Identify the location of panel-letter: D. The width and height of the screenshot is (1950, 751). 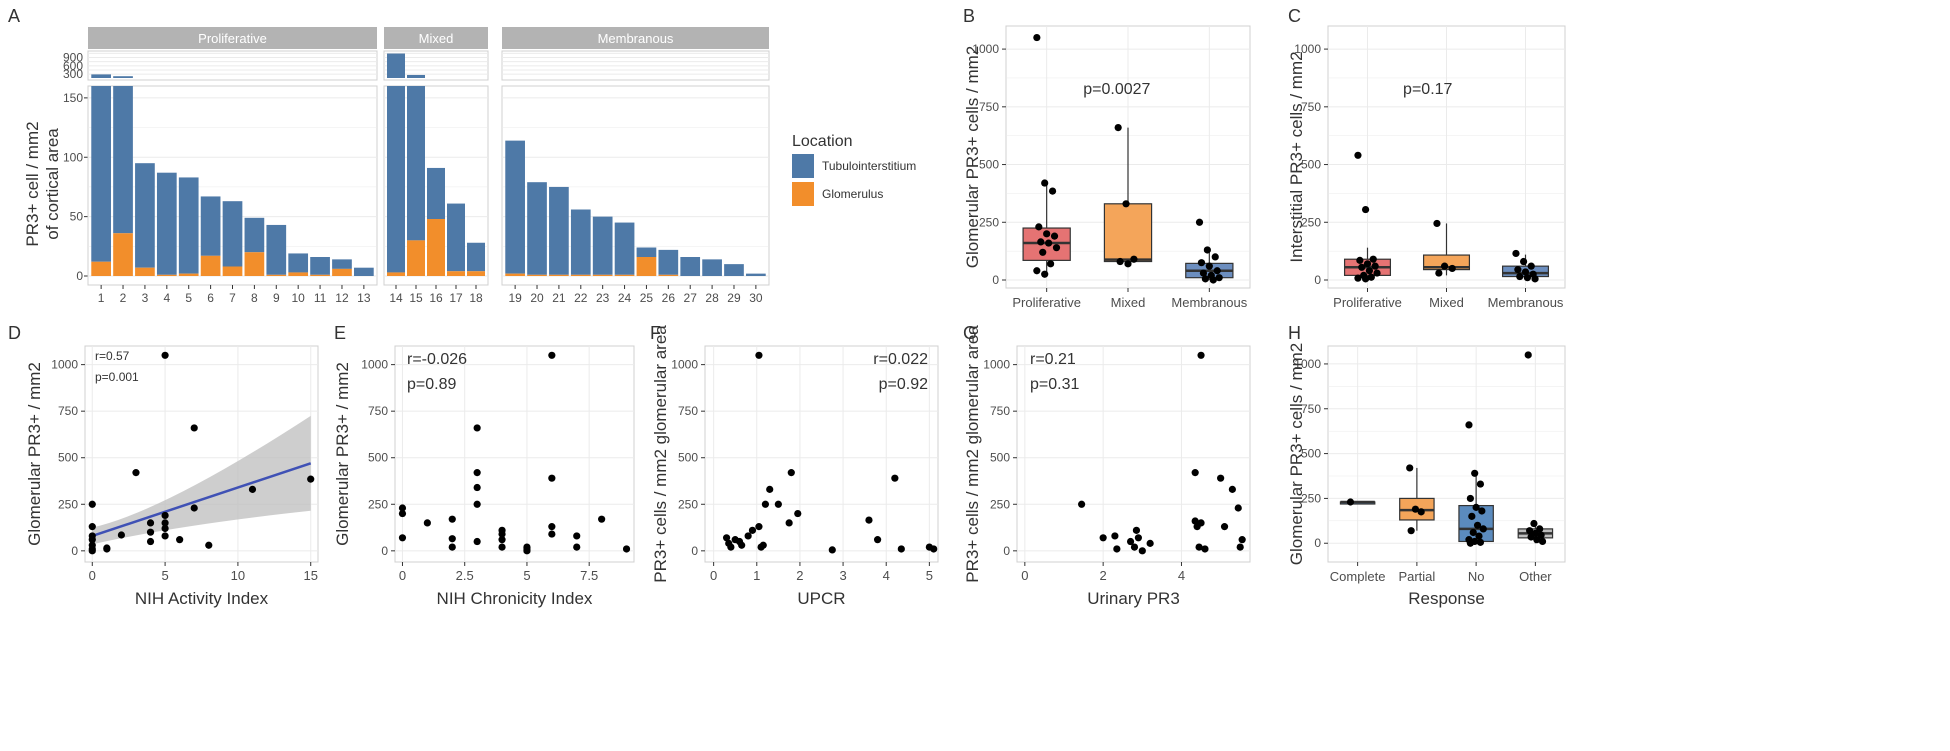
(14, 333).